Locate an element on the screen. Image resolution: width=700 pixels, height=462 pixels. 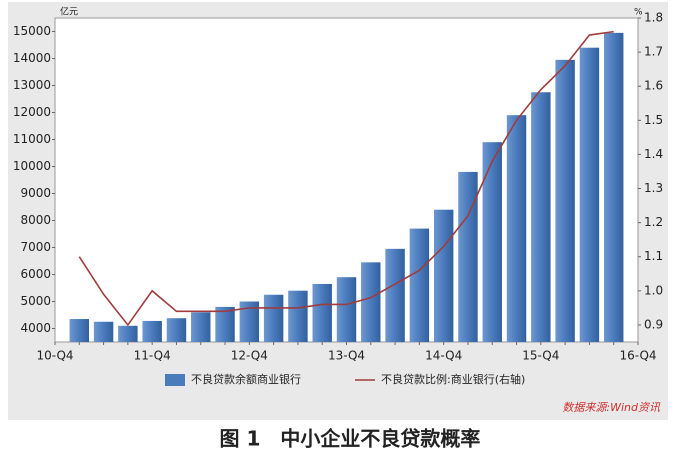
y-tick-label: 6000 is located at coordinates (35, 274).